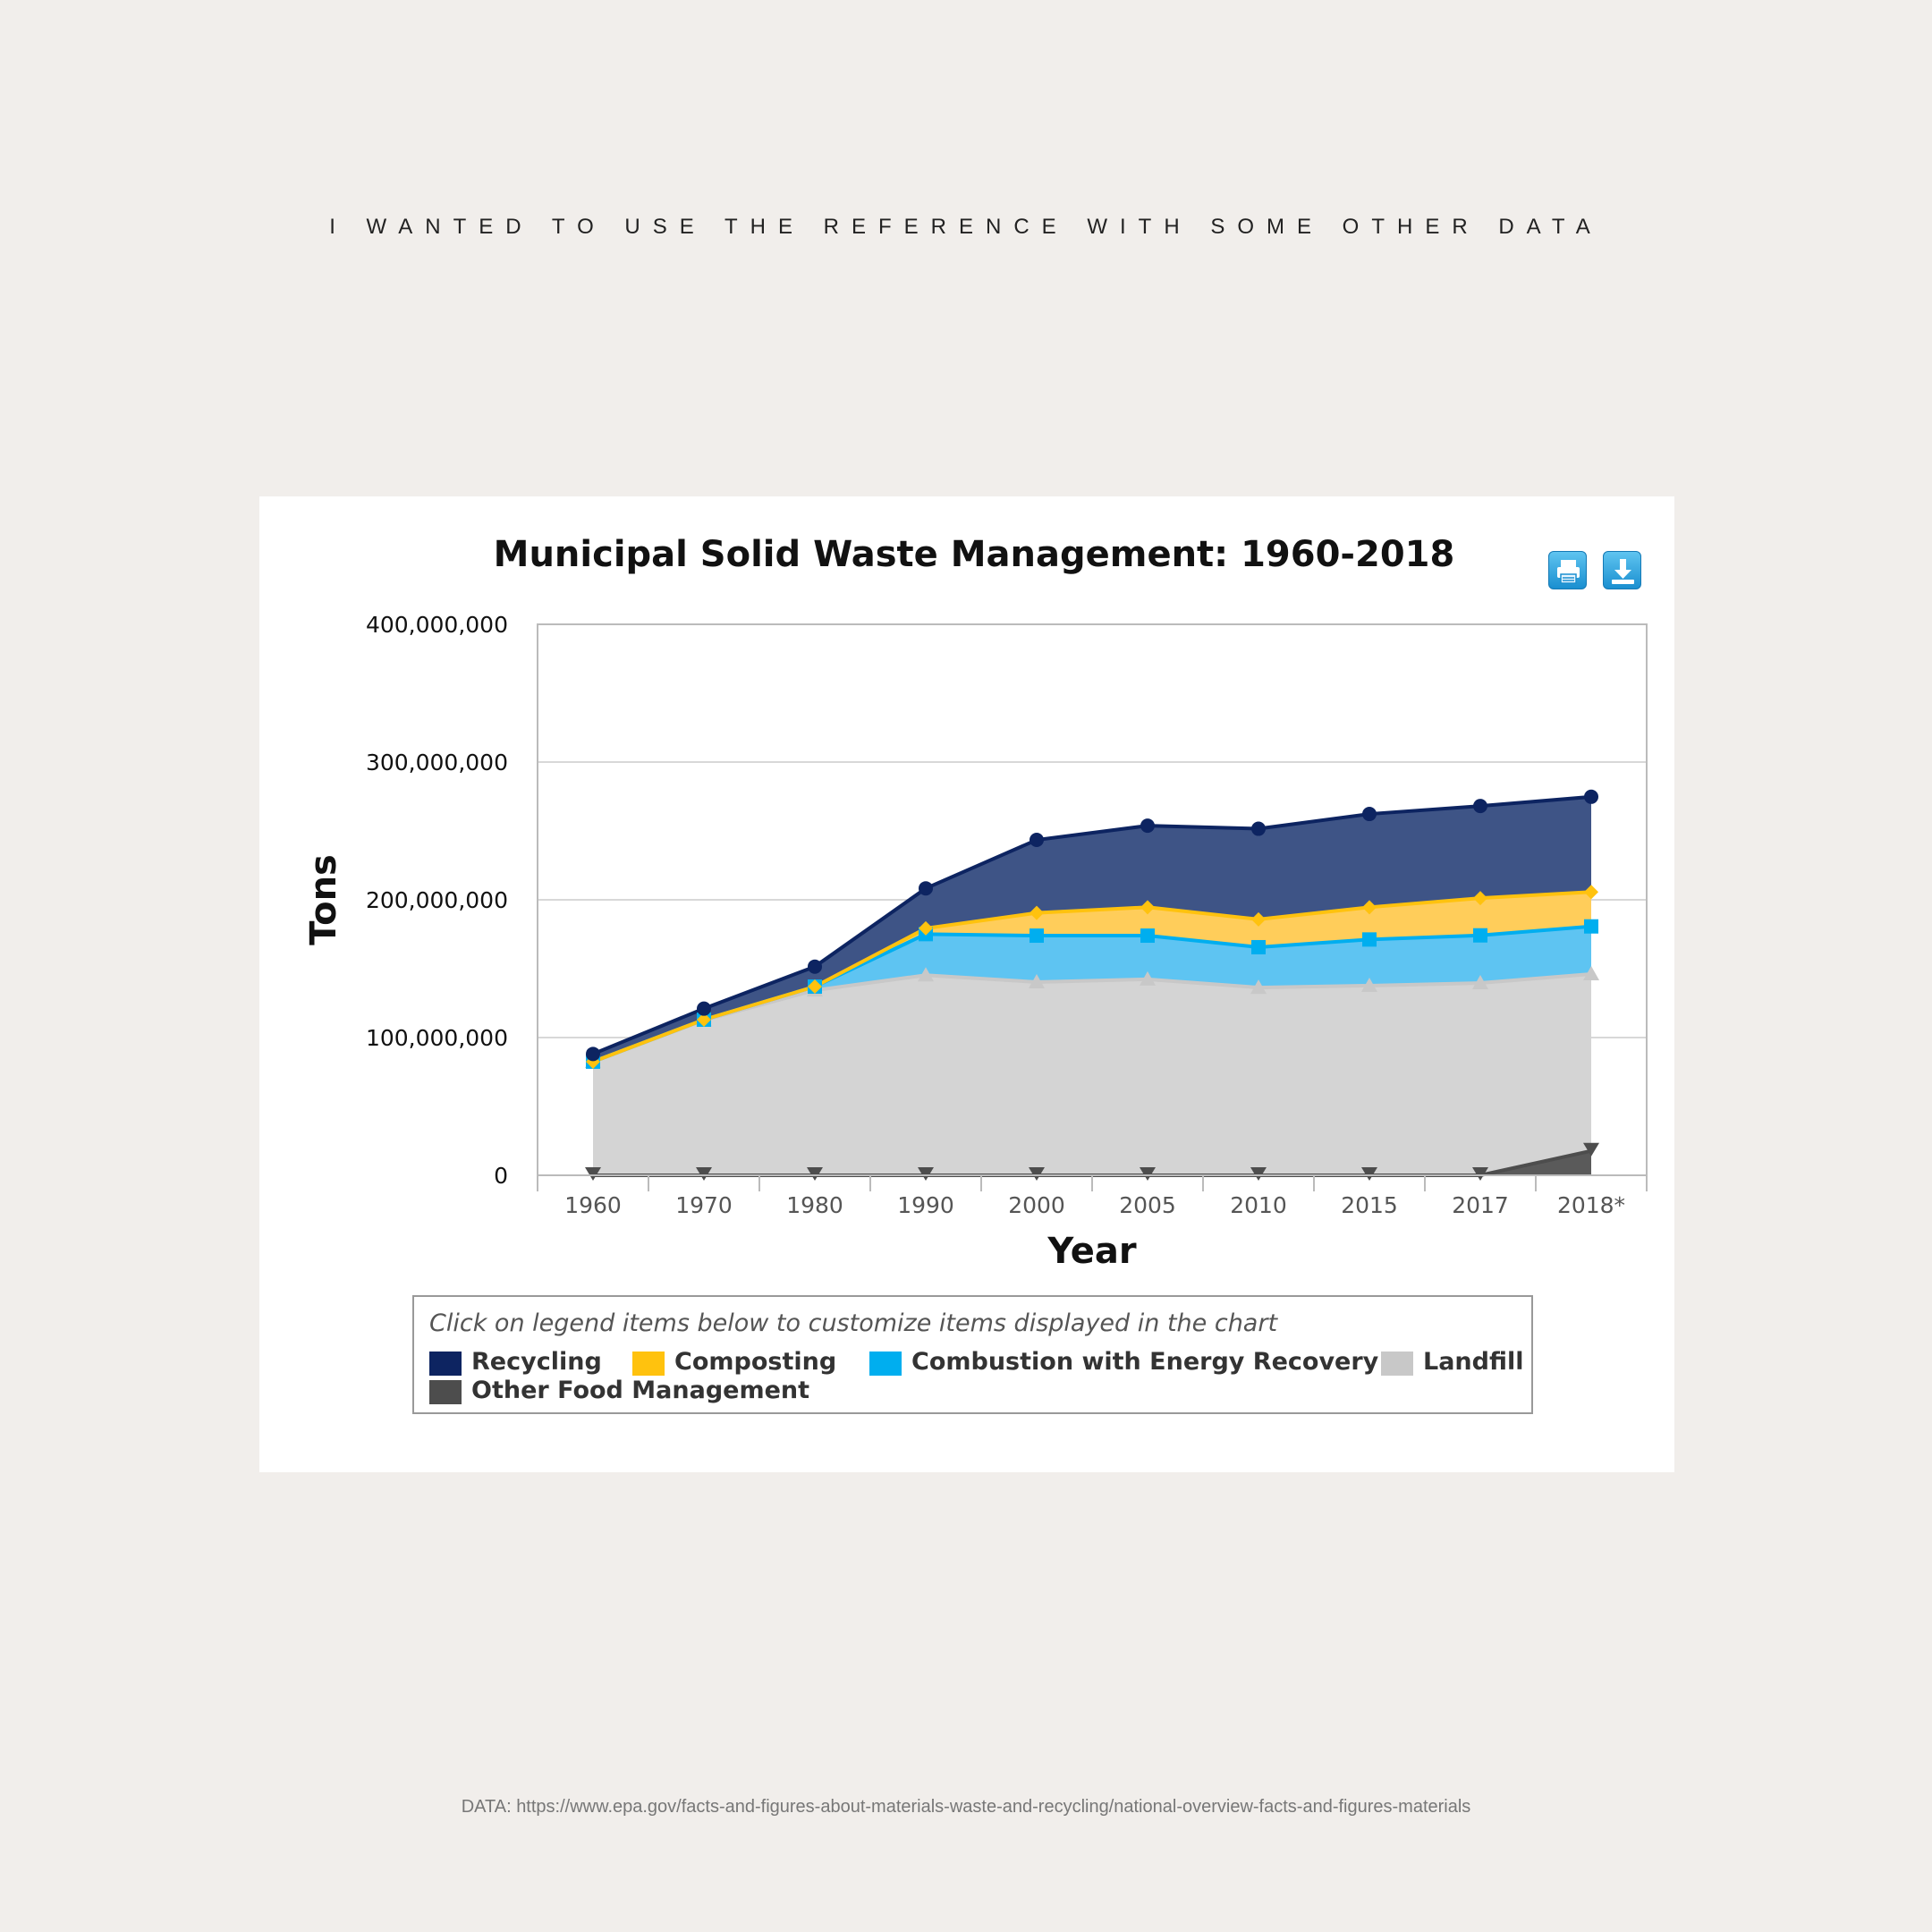 The height and width of the screenshot is (1932, 1932). I want to click on series-markers, so click(1092, 985).